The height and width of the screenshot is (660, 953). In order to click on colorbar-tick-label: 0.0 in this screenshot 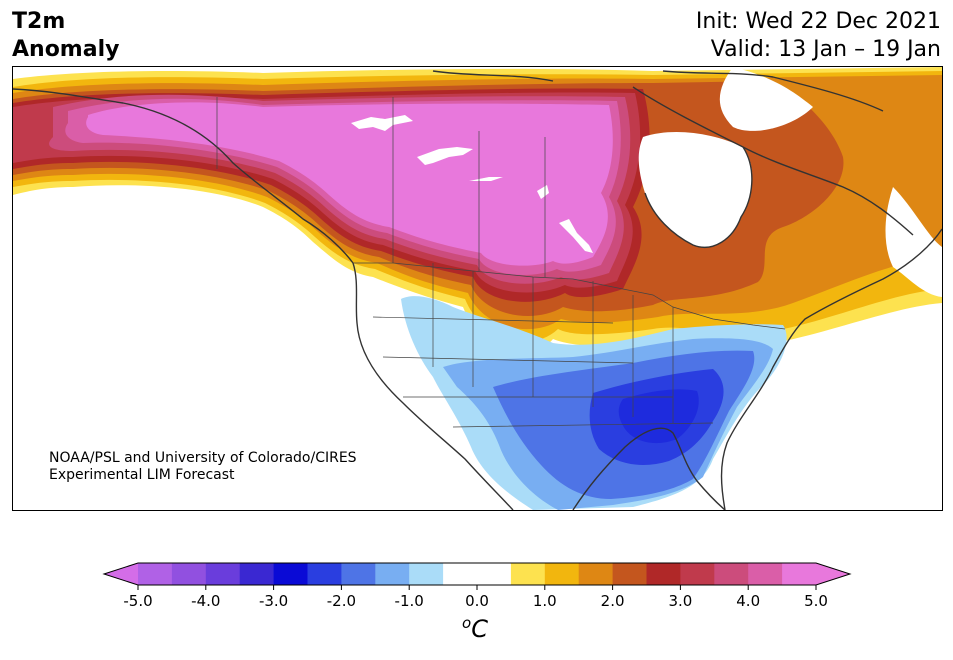, I will do `click(477, 601)`.